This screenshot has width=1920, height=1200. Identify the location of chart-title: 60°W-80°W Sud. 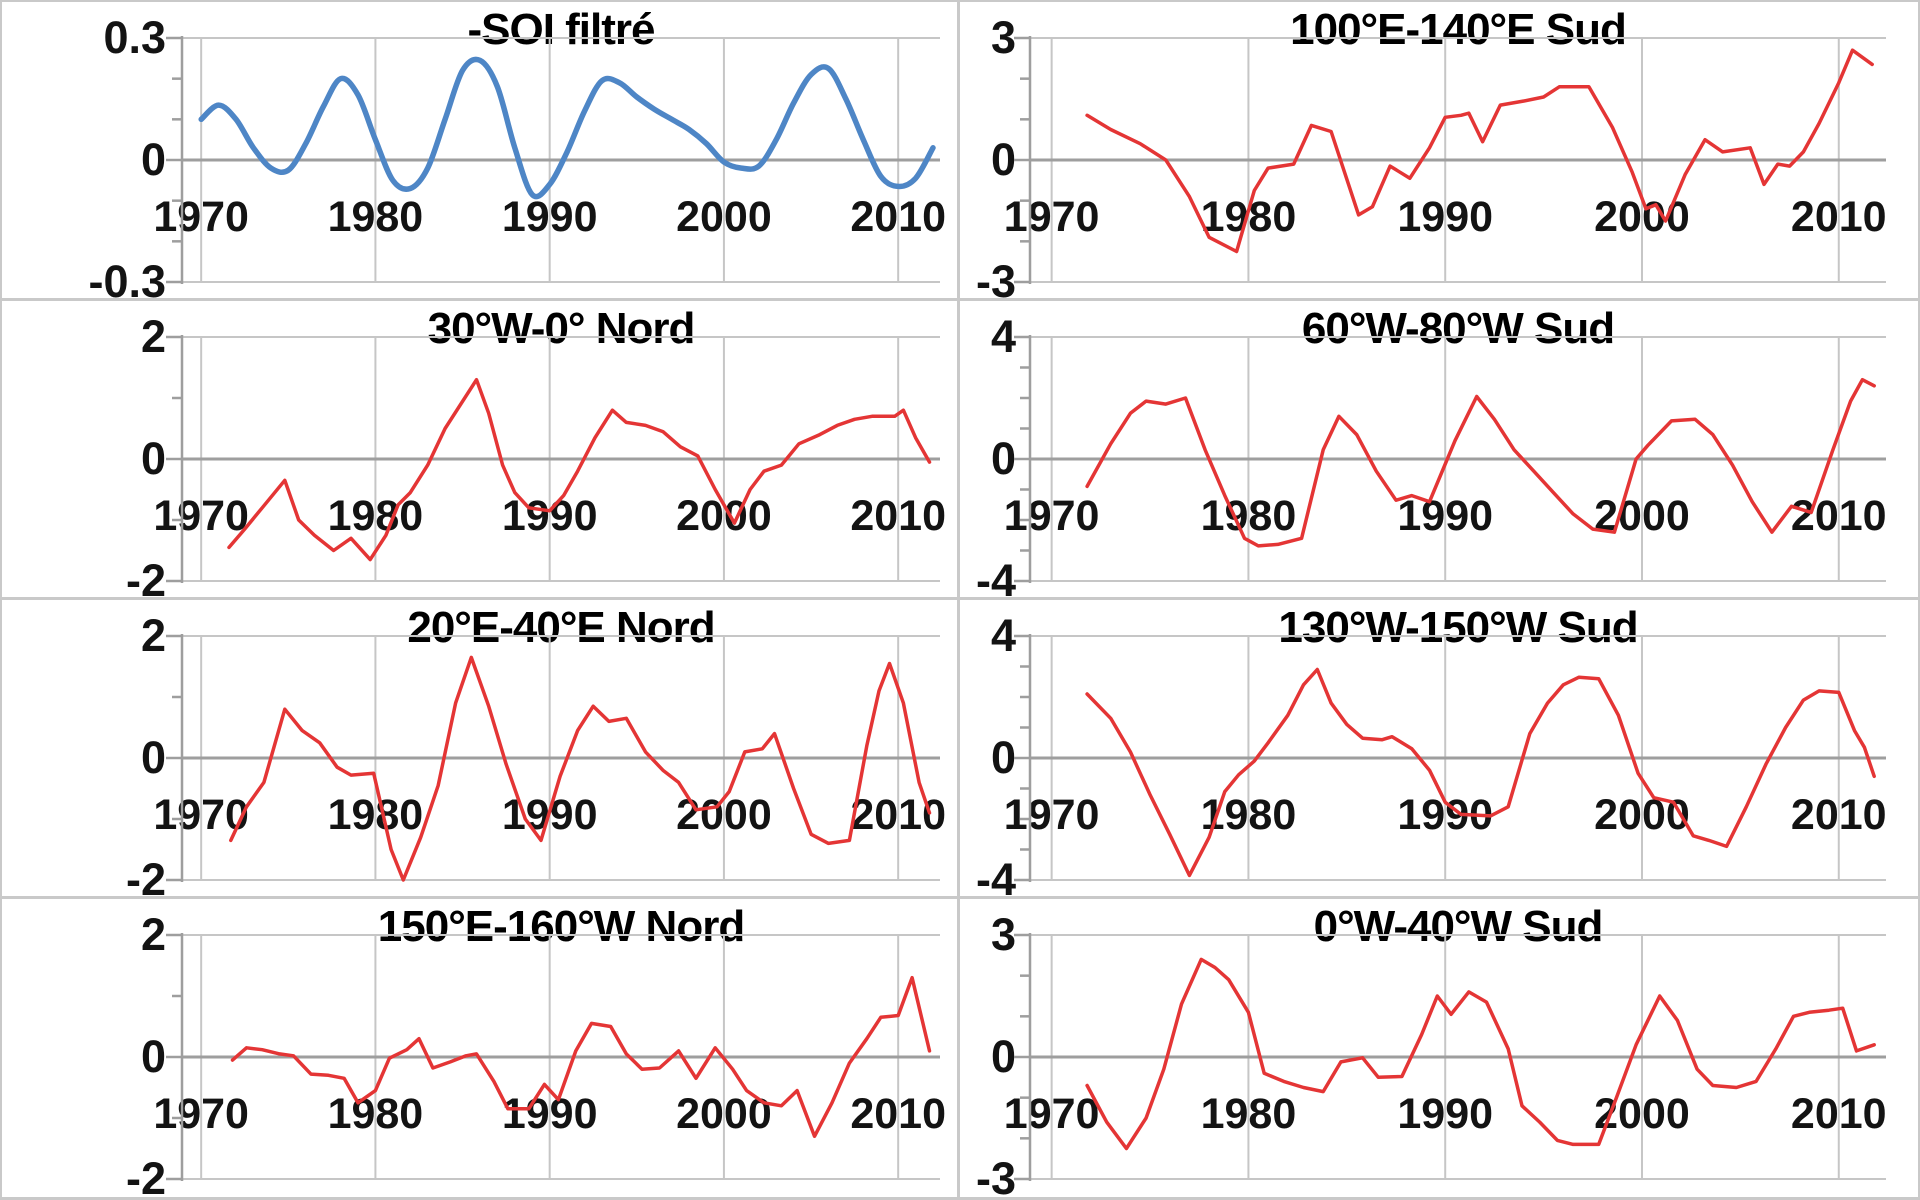
(1458, 328).